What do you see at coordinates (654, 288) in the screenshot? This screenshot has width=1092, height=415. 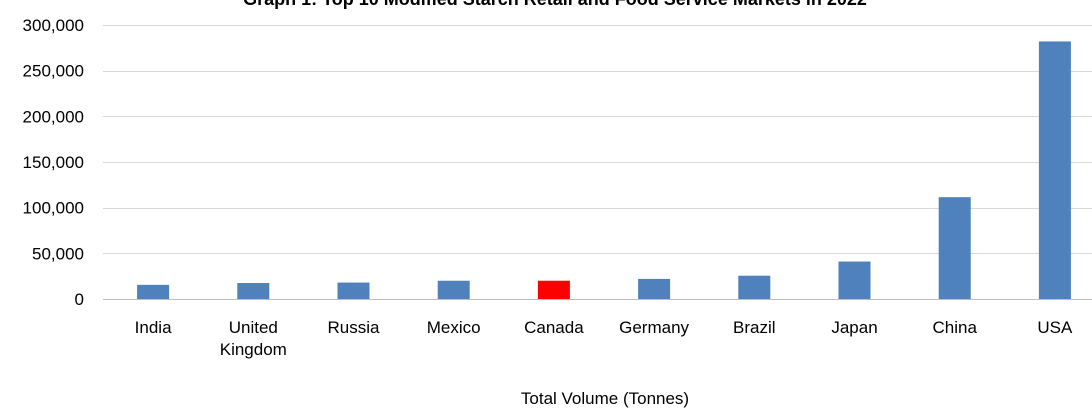 I see `bar-germany` at bounding box center [654, 288].